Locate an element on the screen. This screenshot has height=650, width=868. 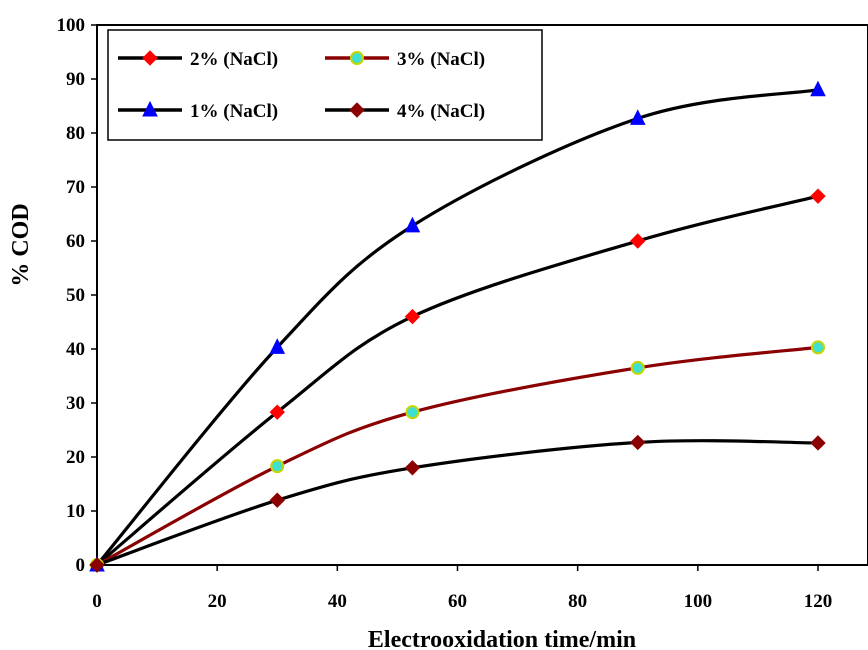
y-tick-label: 0 is located at coordinates (81, 565).